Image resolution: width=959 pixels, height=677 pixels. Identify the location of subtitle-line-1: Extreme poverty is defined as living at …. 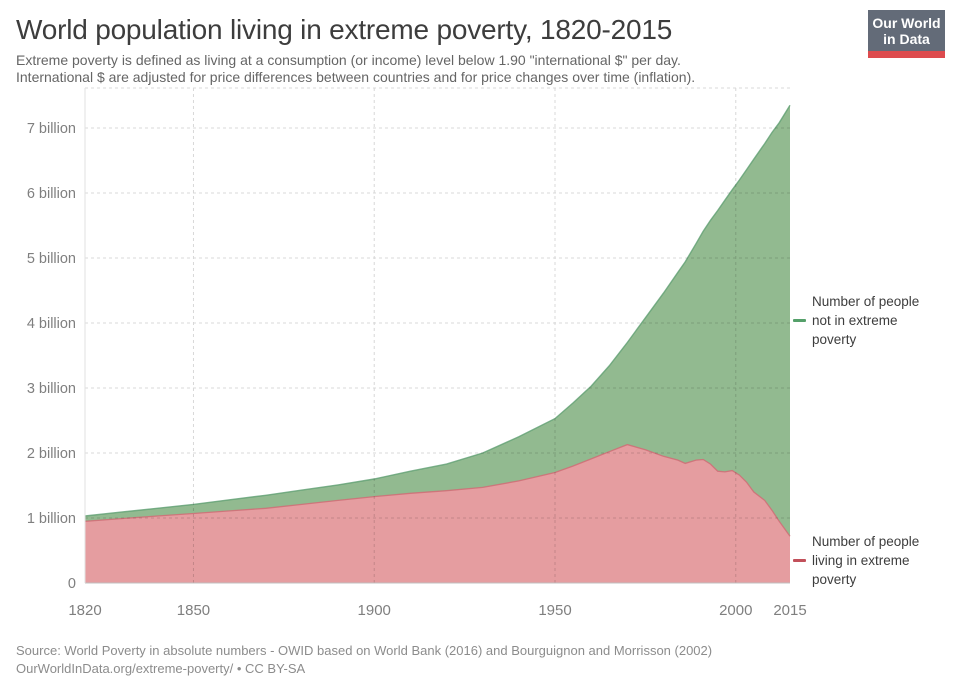
(348, 60).